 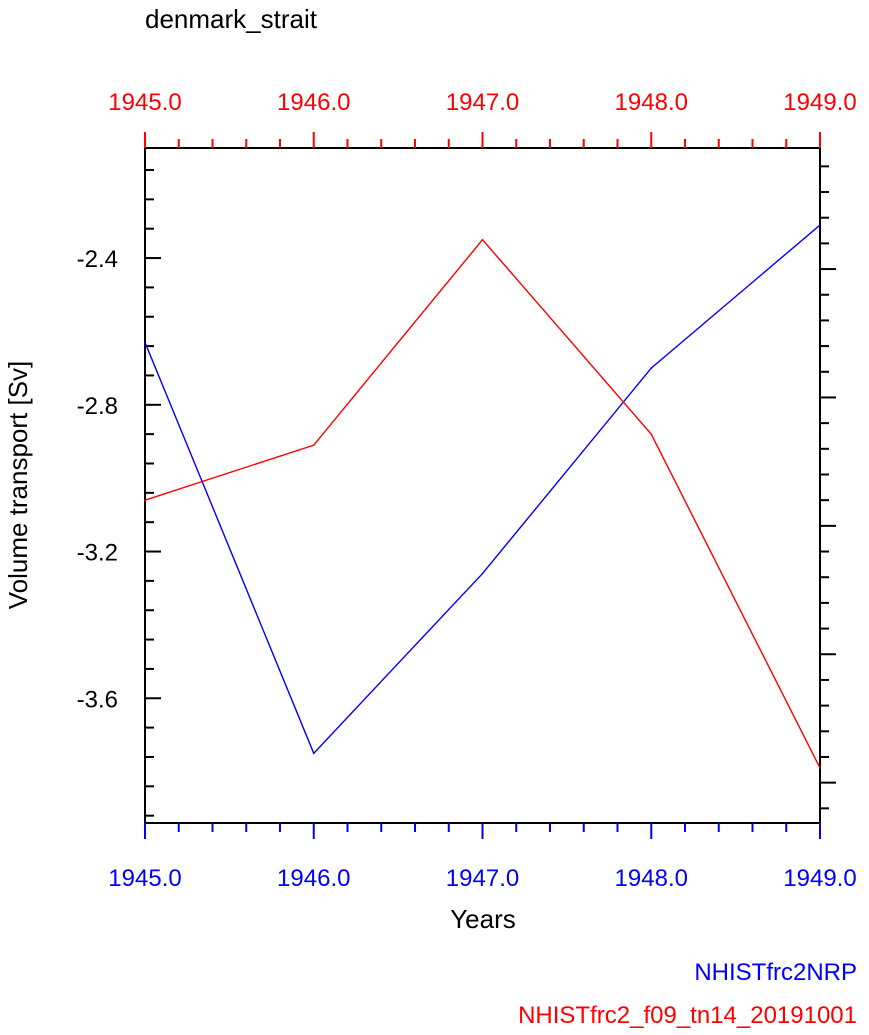 What do you see at coordinates (651, 878) in the screenshot?
I see `bottom-tick-label: 1948.0` at bounding box center [651, 878].